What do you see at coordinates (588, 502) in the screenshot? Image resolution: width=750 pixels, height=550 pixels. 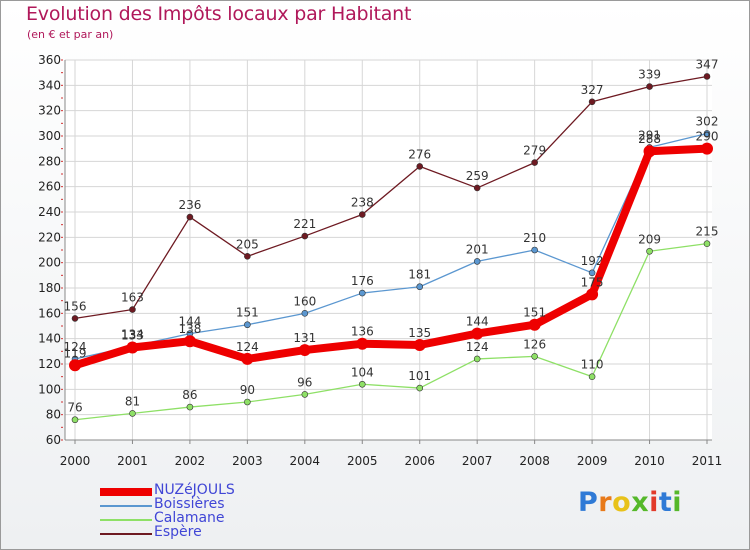 I see `logo-letter: P` at bounding box center [588, 502].